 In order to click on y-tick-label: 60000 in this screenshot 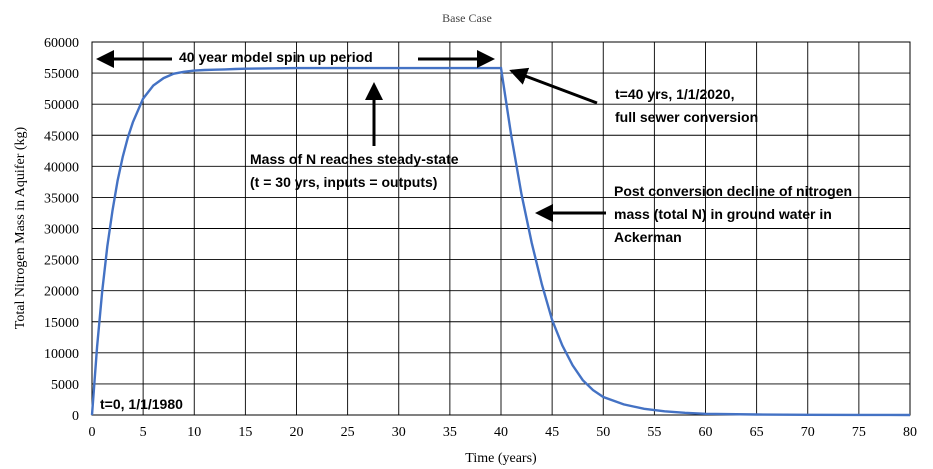, I will do `click(61, 43)`.